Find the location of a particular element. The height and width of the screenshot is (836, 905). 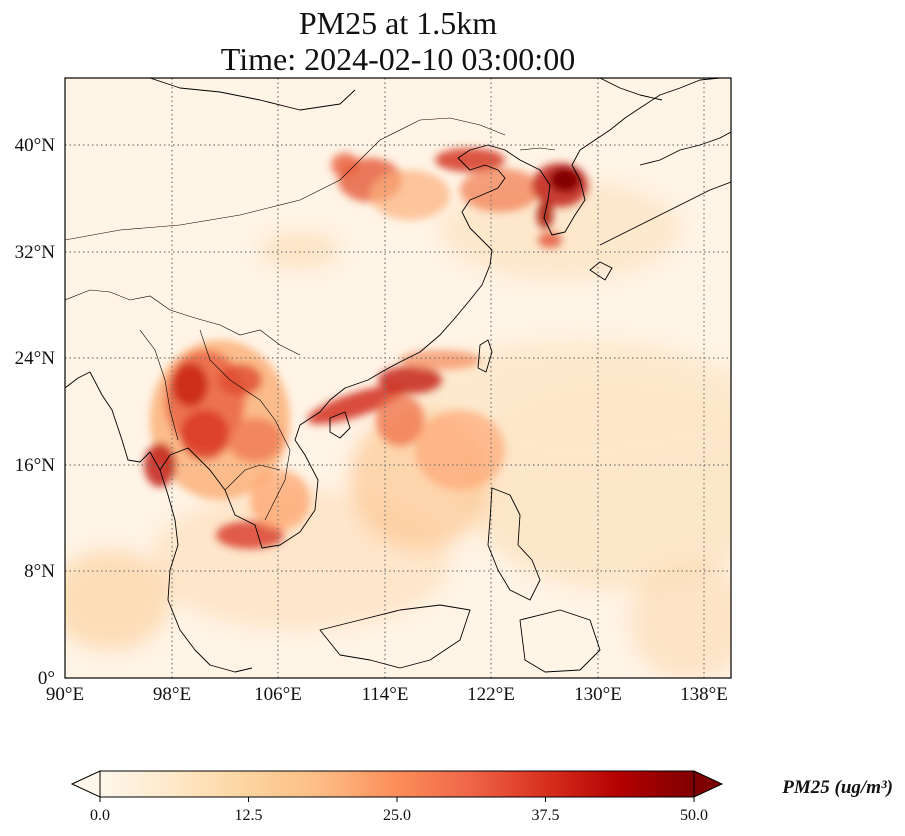

lat-tick-label: 32°N is located at coordinates (35, 252).